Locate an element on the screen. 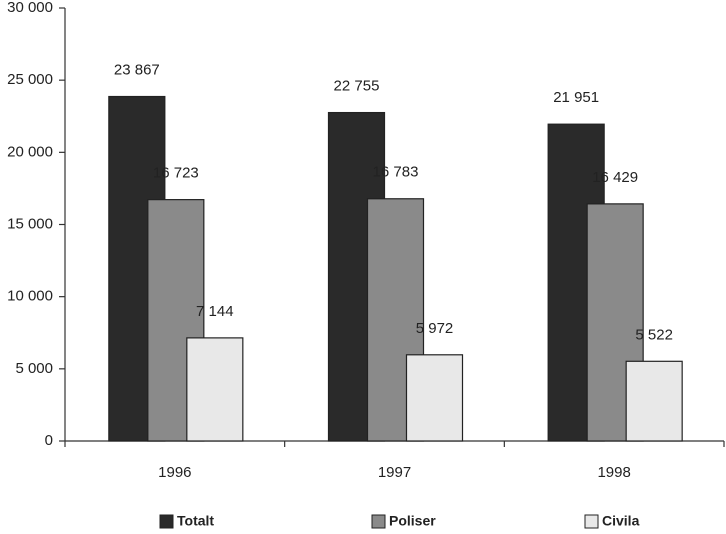 The width and height of the screenshot is (726, 534). y-tick-label: 10 000 is located at coordinates (30, 296).